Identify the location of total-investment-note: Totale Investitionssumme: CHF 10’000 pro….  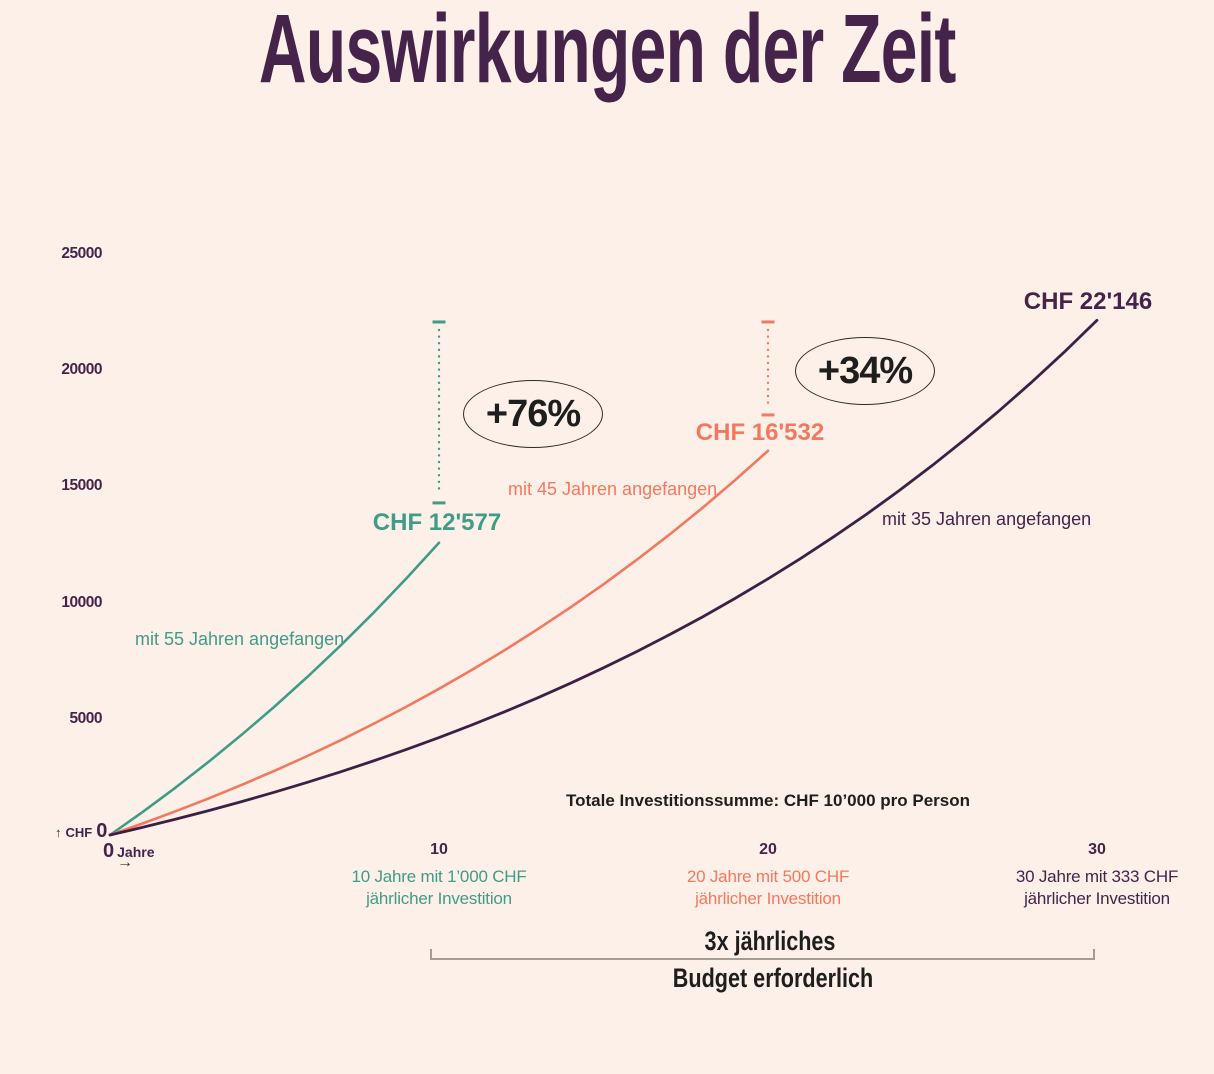
(768, 800).